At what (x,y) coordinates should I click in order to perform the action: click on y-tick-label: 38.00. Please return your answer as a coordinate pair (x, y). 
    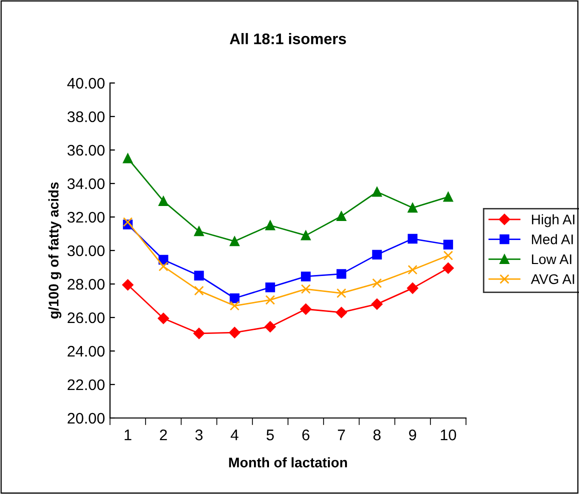
    Looking at the image, I should click on (86, 116).